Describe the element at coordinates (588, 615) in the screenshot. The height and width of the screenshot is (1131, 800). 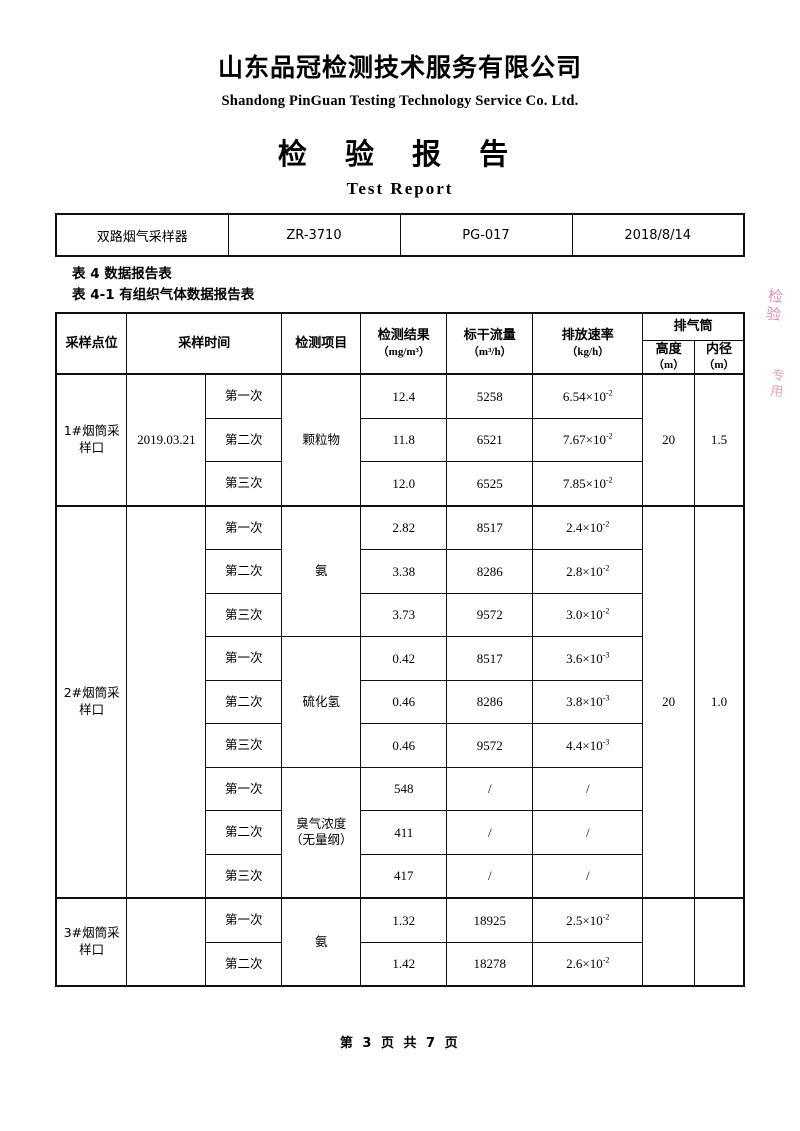
I see `emission-rate-cell: 3.0×10⁻²` at that location.